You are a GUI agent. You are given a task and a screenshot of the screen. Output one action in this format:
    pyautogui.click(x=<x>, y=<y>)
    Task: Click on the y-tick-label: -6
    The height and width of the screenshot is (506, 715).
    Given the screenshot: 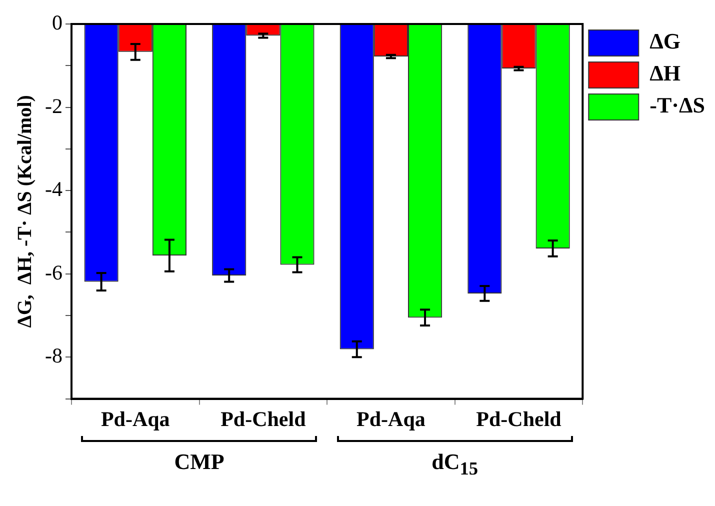 What is the action you would take?
    pyautogui.click(x=53, y=272)
    